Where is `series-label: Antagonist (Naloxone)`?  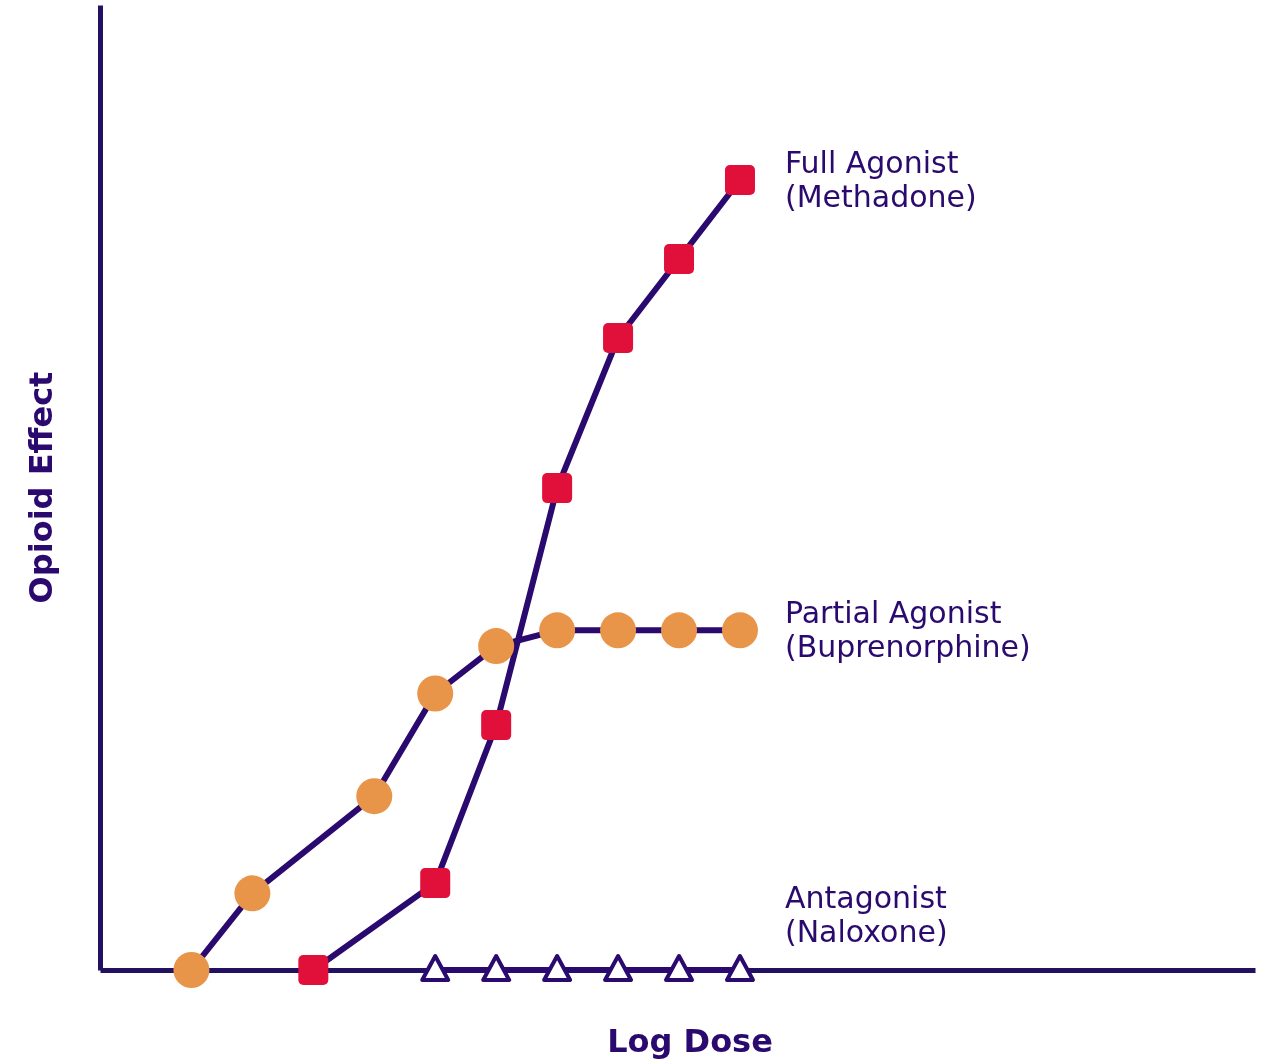
series-label: Antagonist (Naloxone) is located at coordinates (866, 914).